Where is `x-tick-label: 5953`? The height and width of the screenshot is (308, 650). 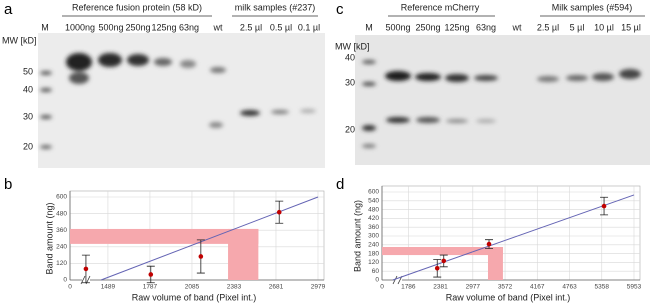 x-tick-label: 5953 is located at coordinates (634, 287).